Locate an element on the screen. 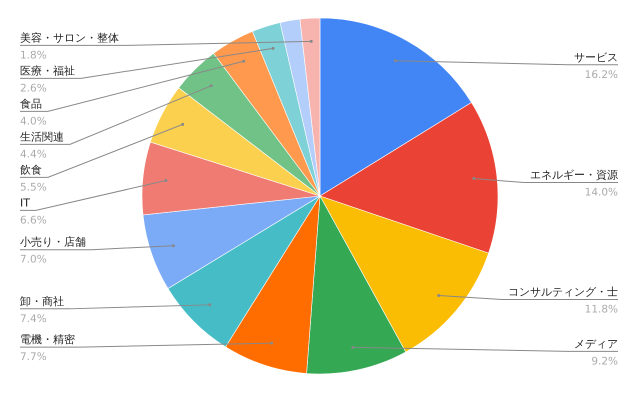  slice-label: 電機・精密 is located at coordinates (47, 339).